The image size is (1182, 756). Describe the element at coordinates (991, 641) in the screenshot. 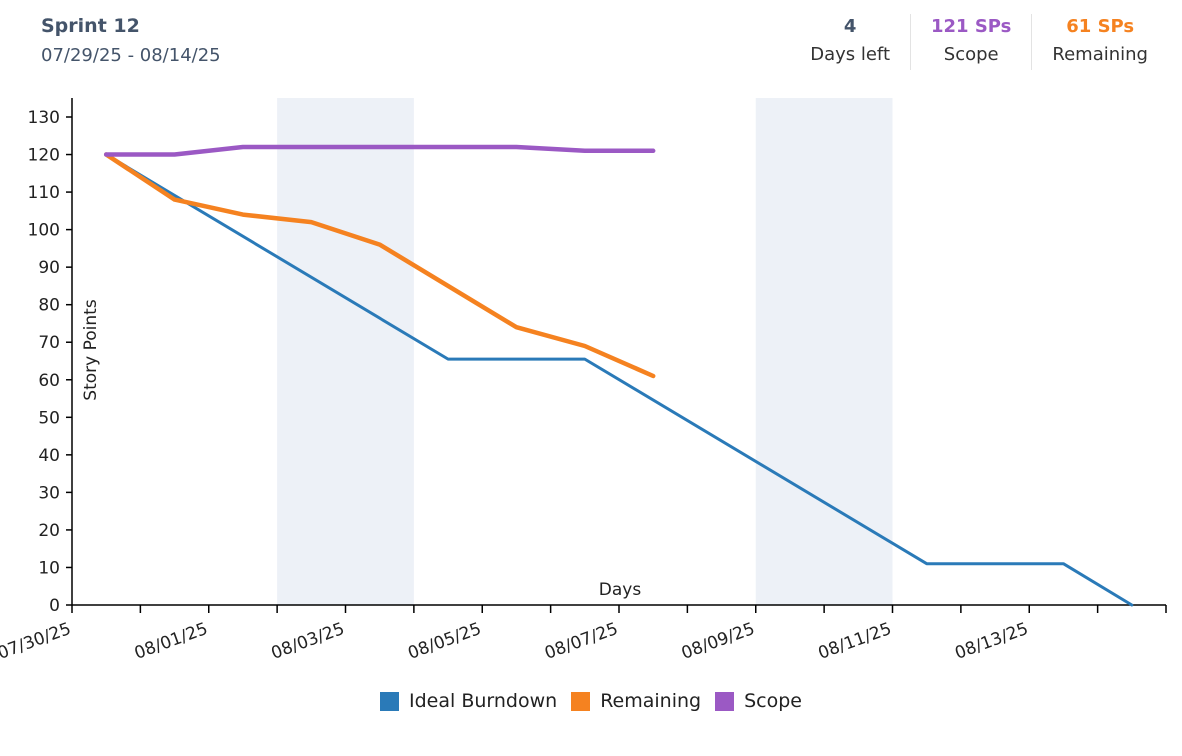

I see `x-tick-label: 08/13/25` at that location.